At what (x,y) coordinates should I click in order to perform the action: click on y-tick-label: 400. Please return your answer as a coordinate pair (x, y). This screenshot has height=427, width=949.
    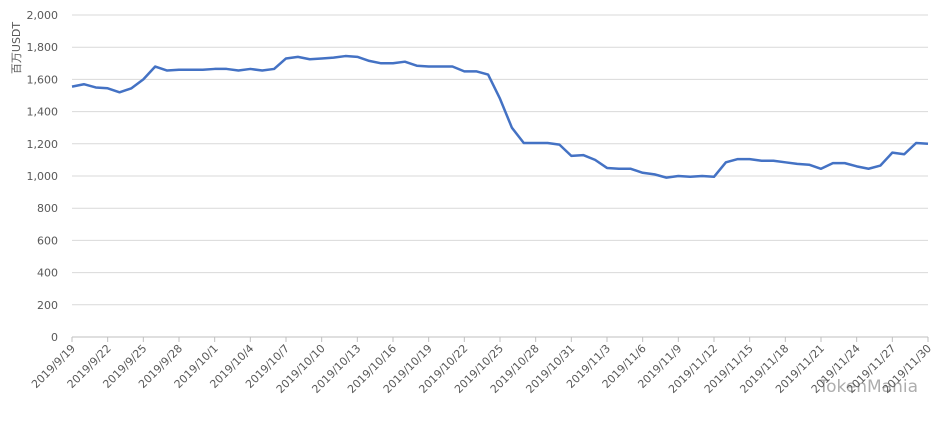
    Looking at the image, I should click on (47, 273).